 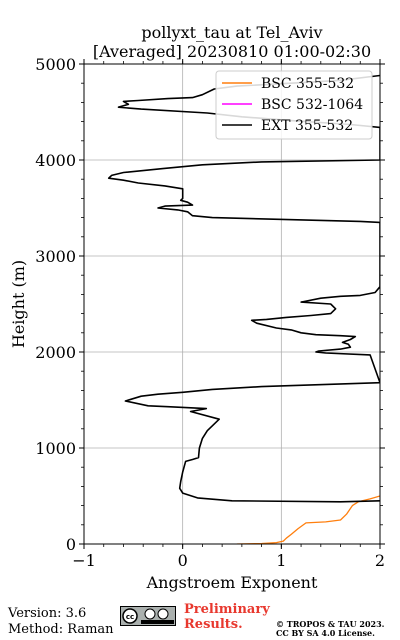 I want to click on preliminary-line-1: Preliminary, so click(x=227, y=609).